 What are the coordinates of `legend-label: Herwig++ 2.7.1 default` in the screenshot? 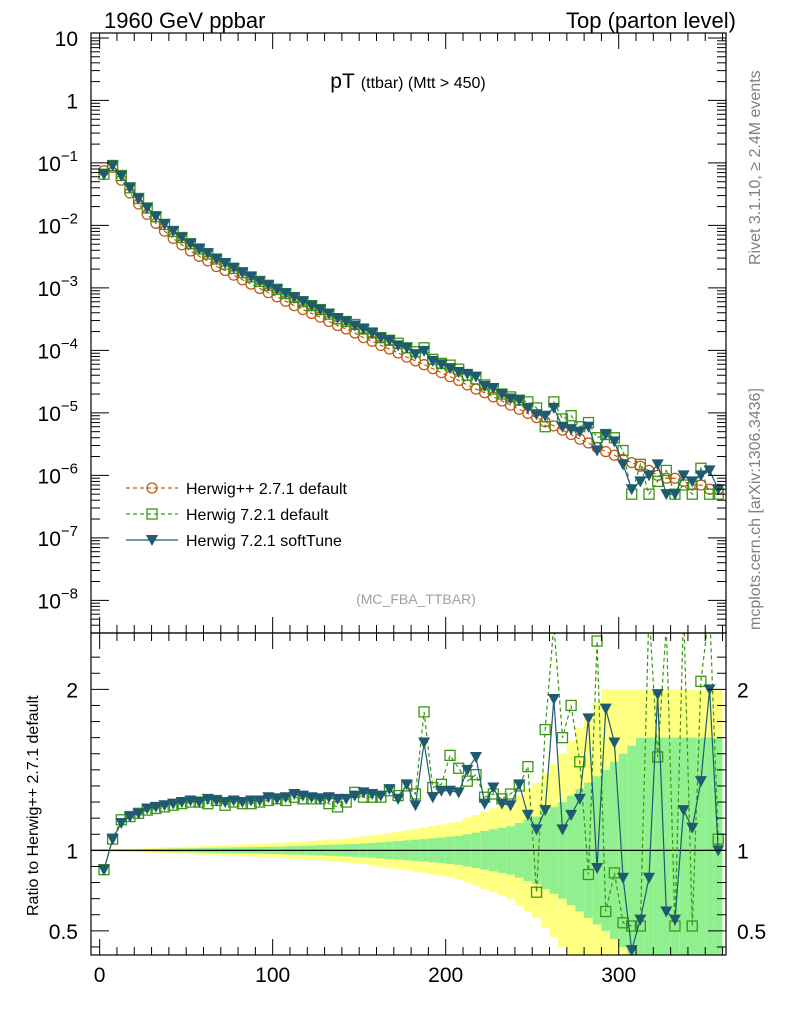 It's located at (267, 489).